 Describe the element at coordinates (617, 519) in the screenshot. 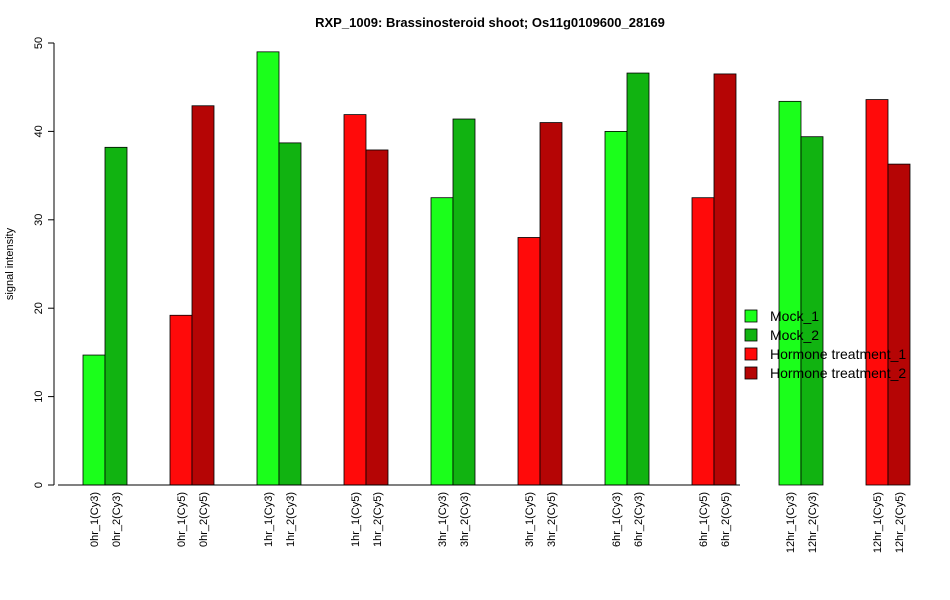

I see `x-tick-label: 6hr_1(Cy3)` at that location.